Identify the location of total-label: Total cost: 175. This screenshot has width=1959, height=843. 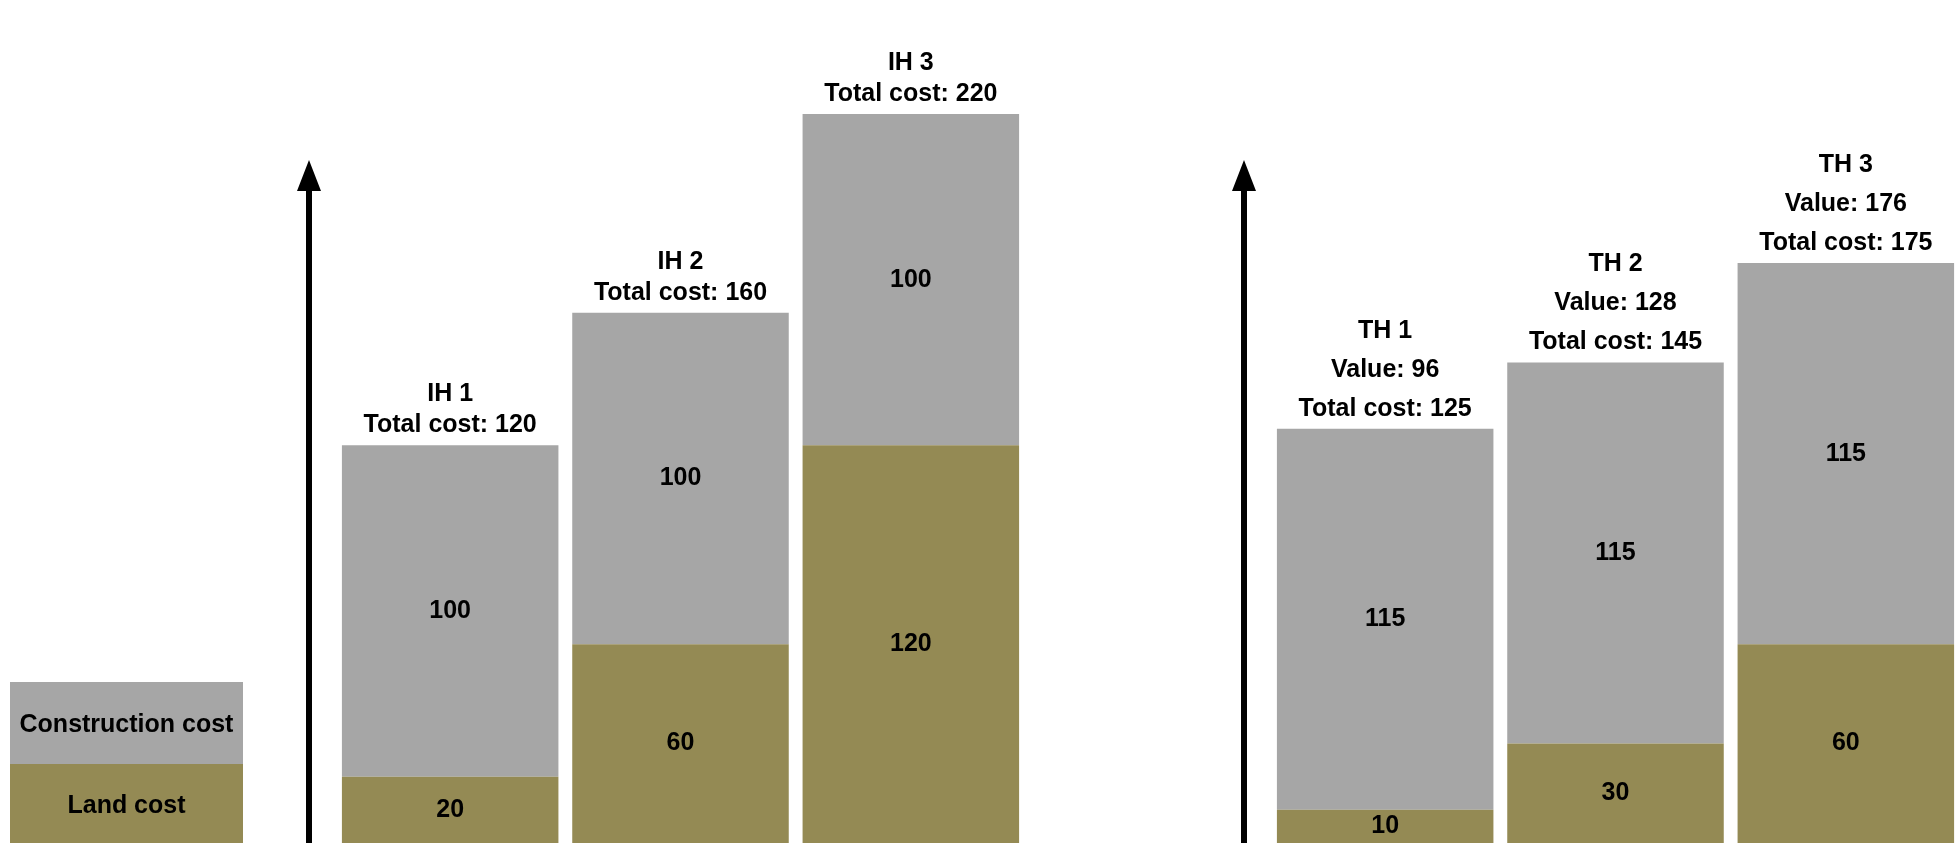
(1846, 241).